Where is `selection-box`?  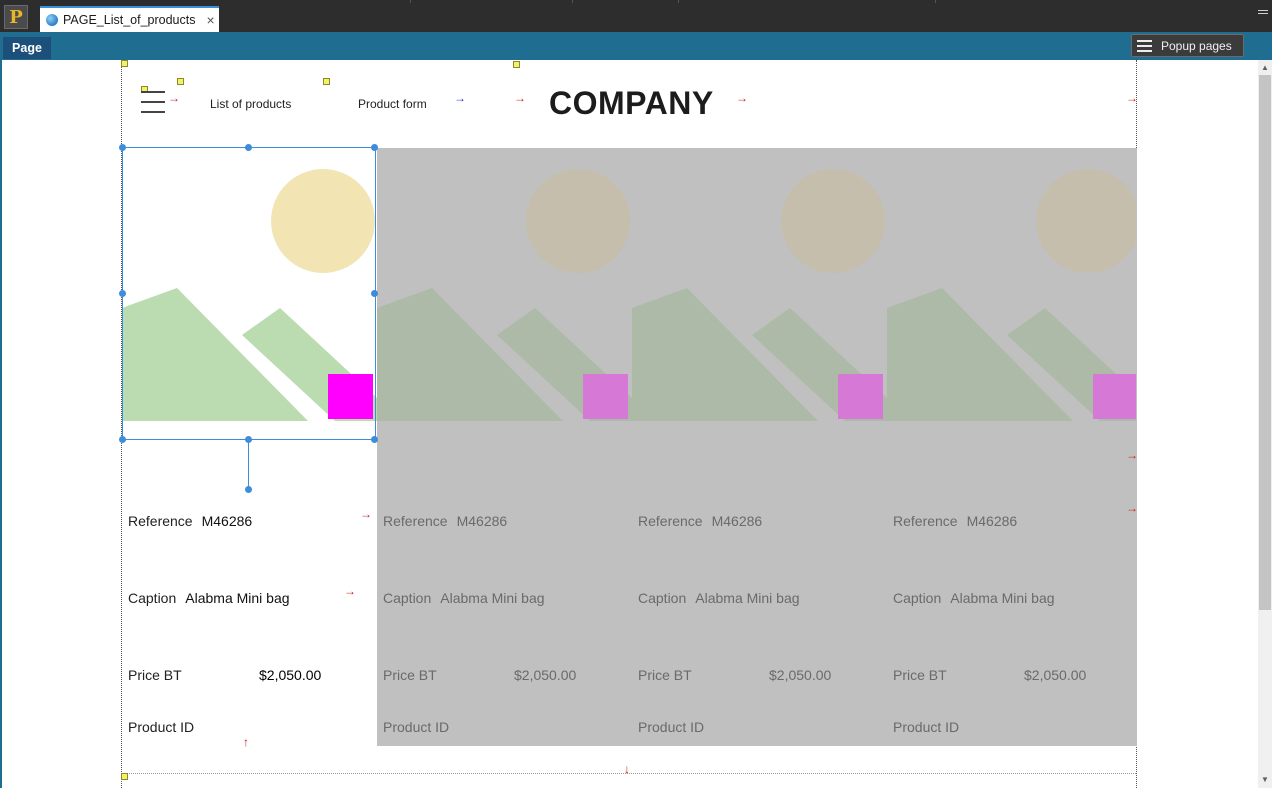
selection-box is located at coordinates (249, 293).